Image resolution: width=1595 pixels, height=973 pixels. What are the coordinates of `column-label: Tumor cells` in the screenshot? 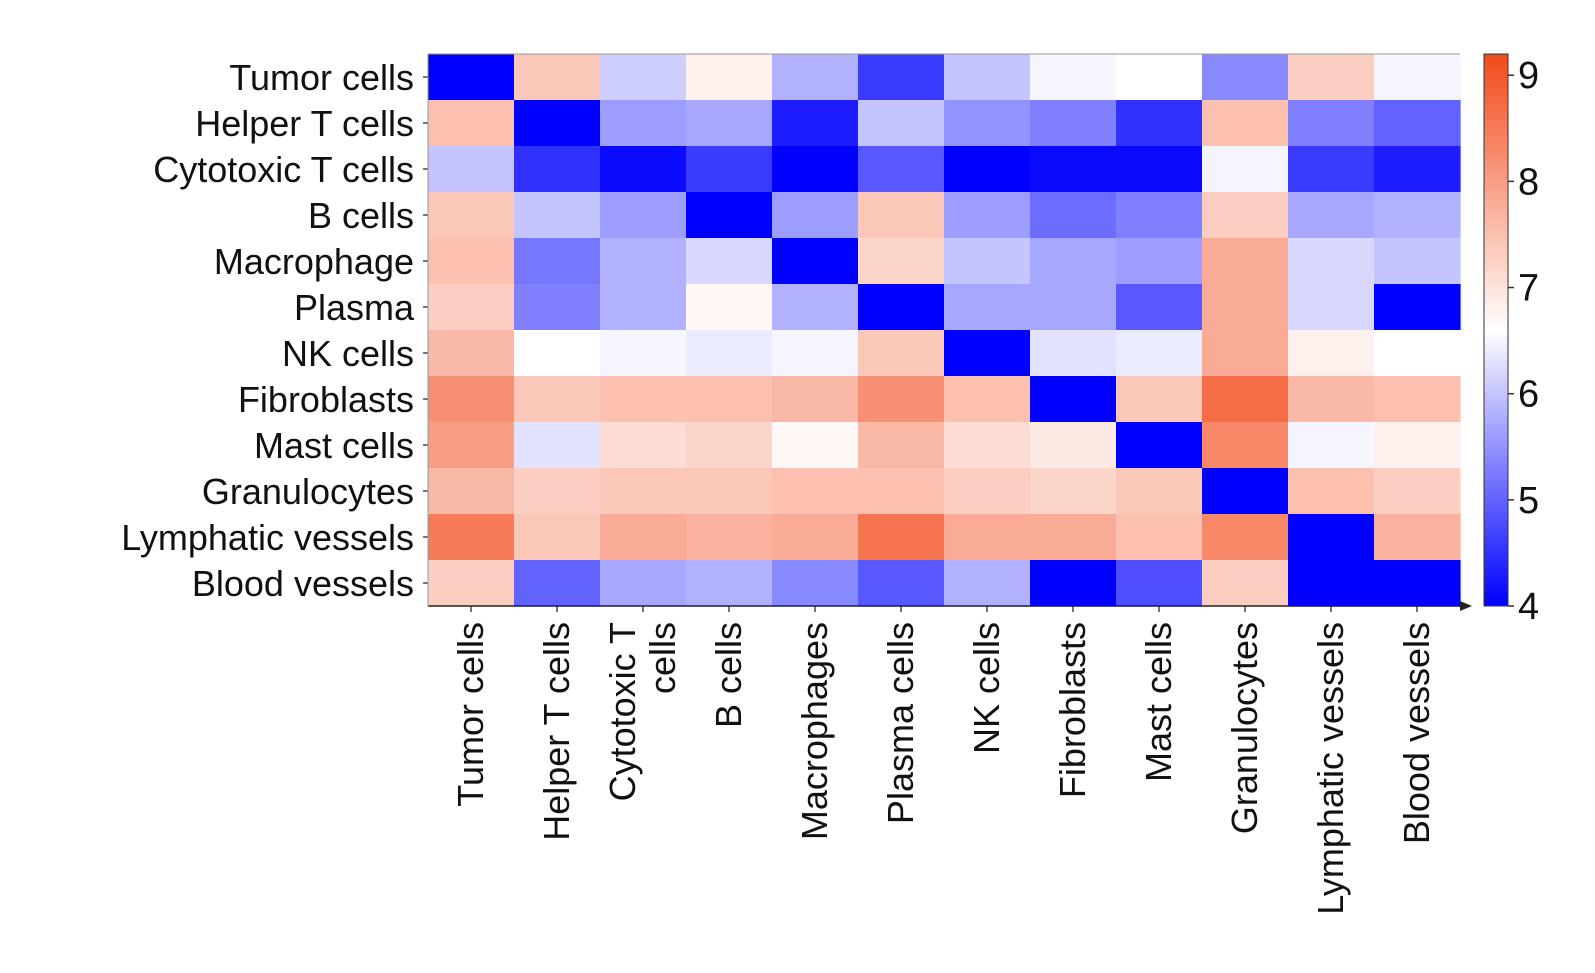 It's located at (470, 714).